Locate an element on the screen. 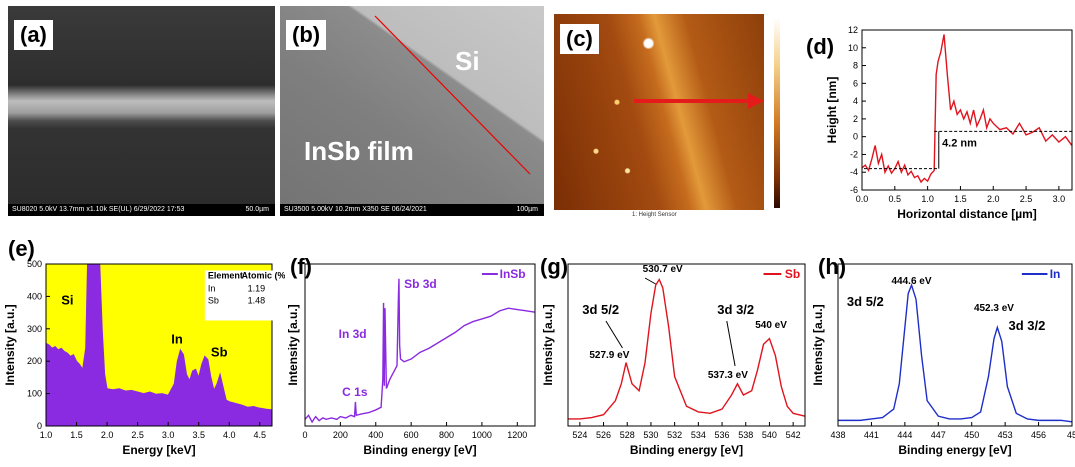  y-tick-label: 6 is located at coordinates (855, 83).